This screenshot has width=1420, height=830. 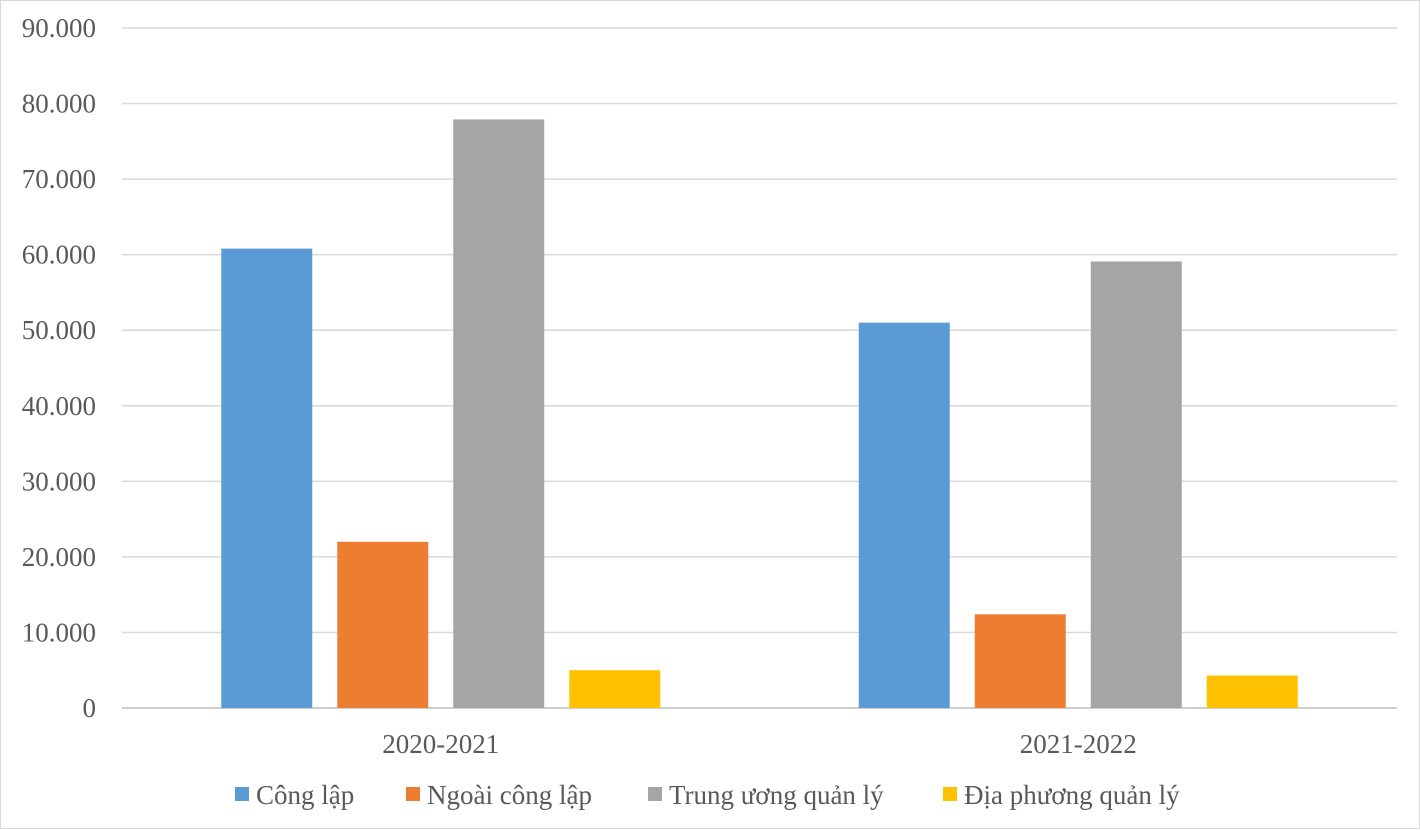 I want to click on bar-trung-ương-quản-lý-2020-2021, so click(x=499, y=413).